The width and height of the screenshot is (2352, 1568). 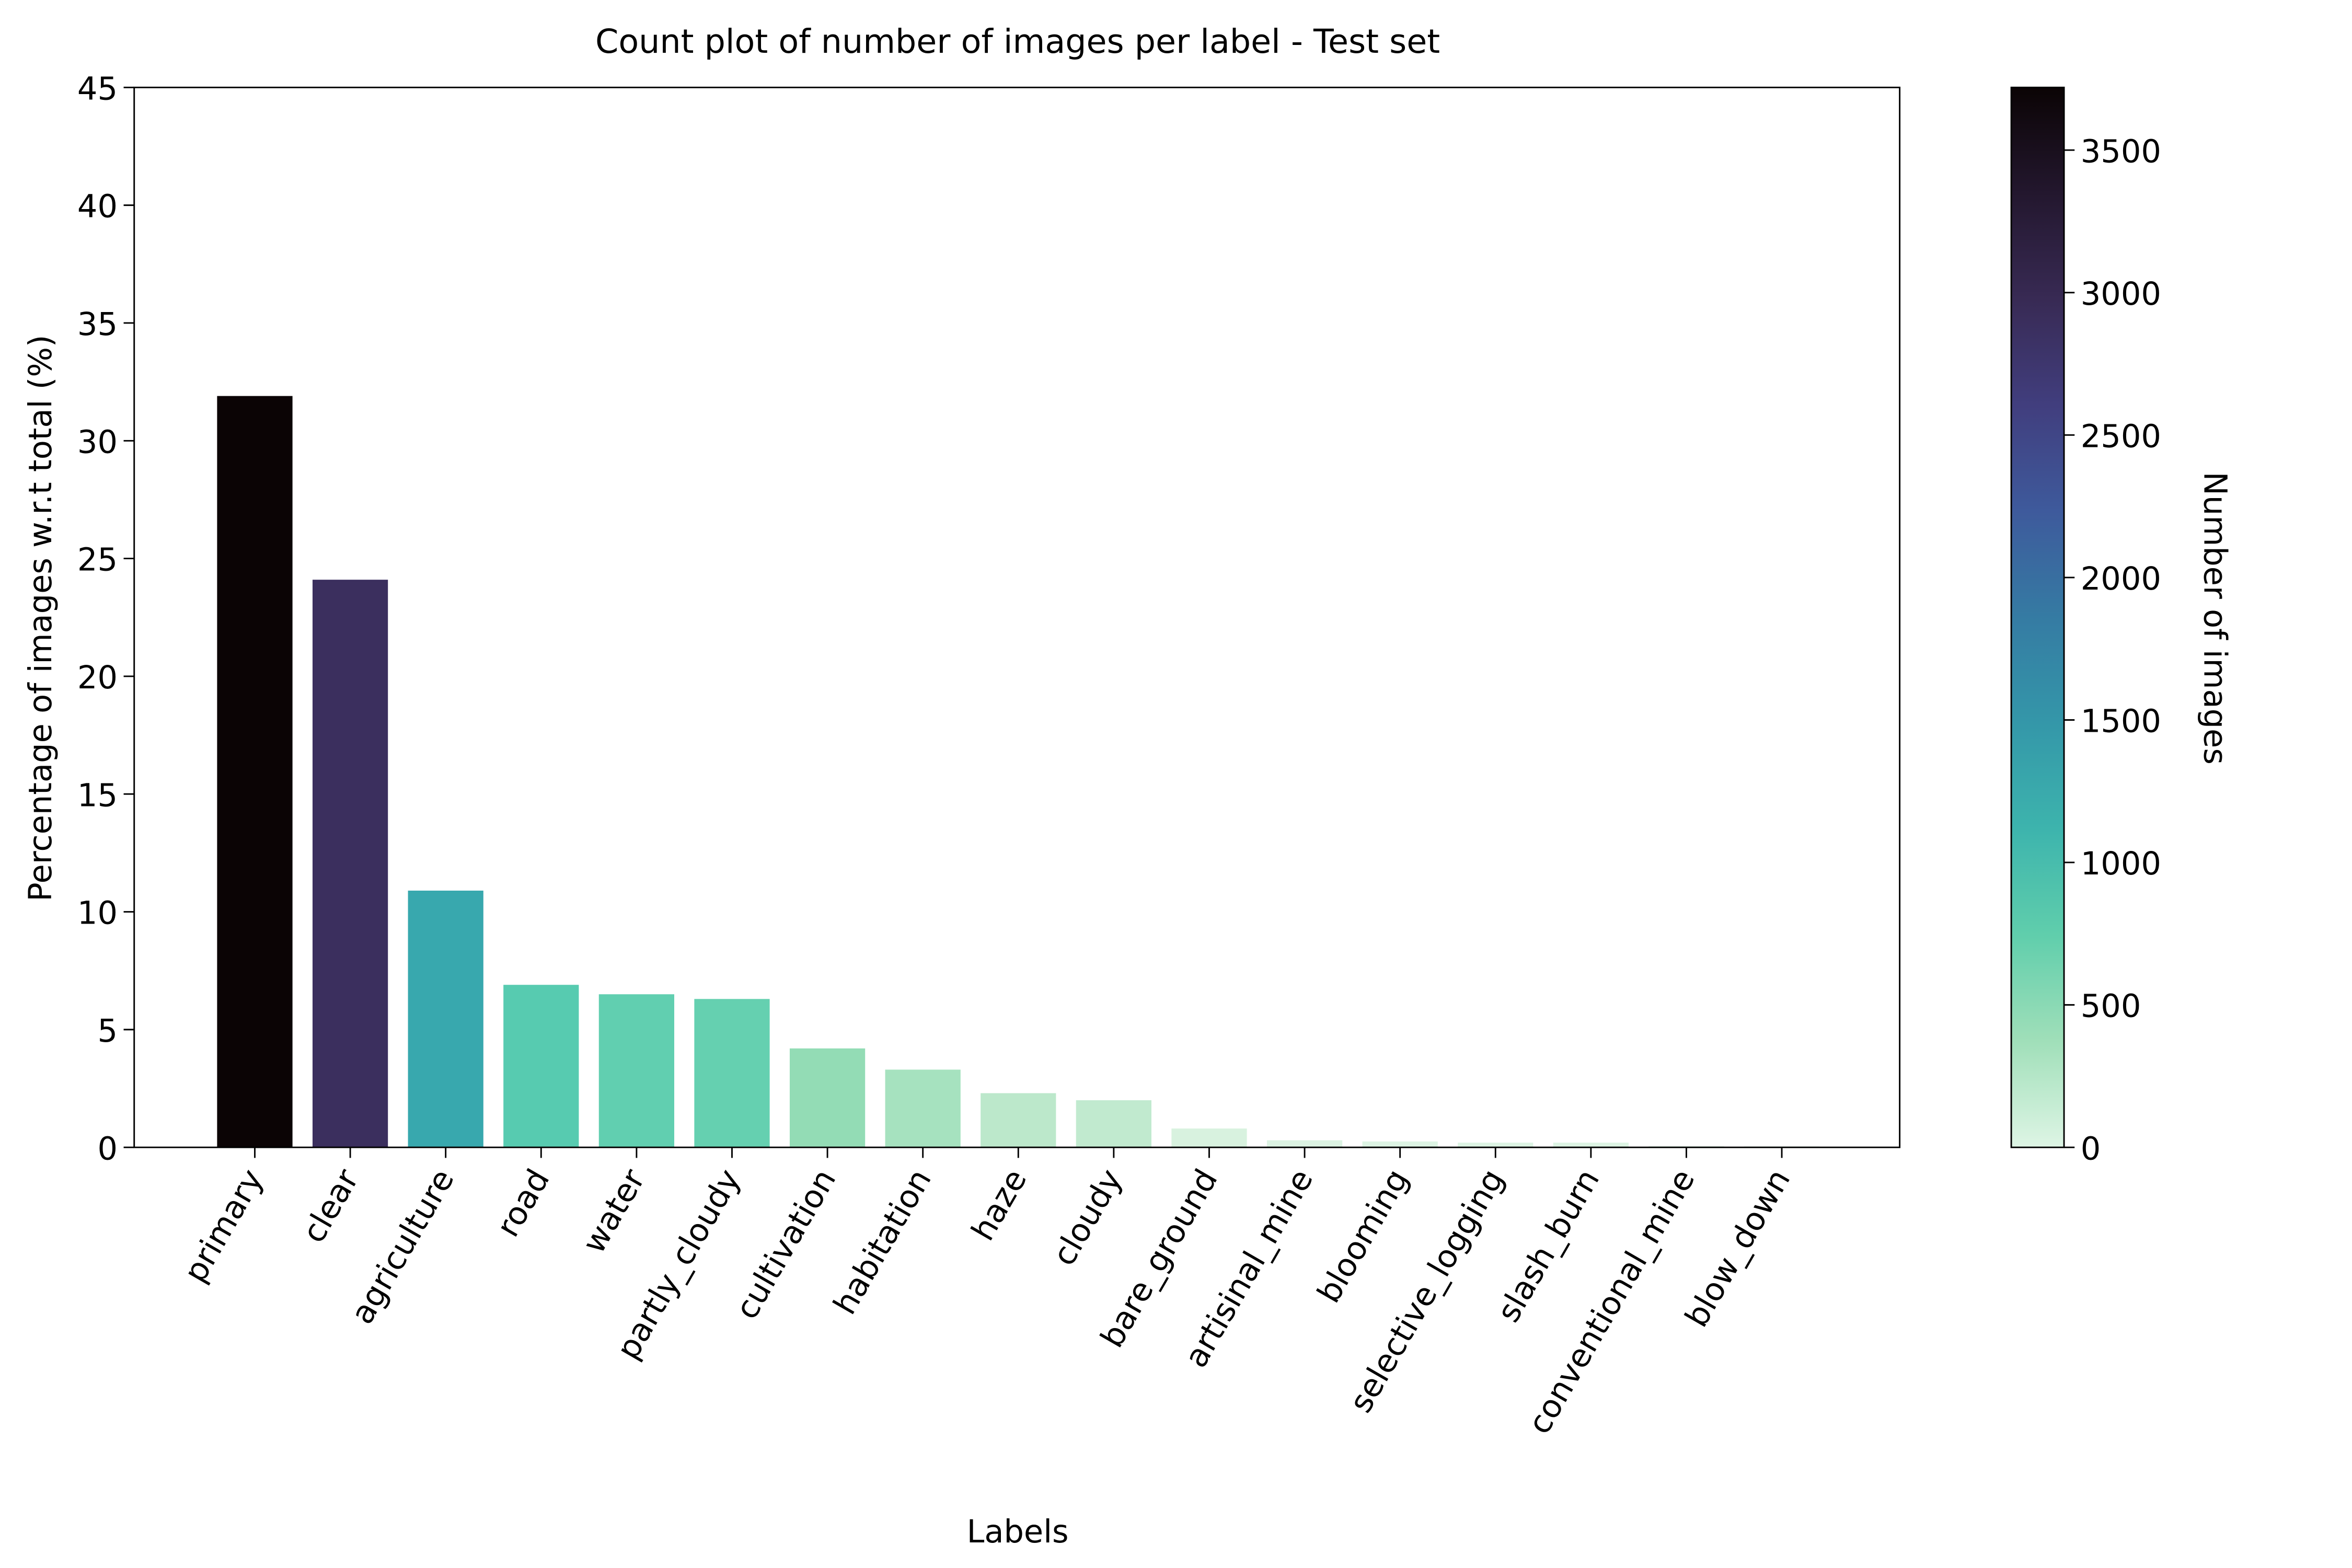 I want to click on x-tick-label: haze, so click(x=999, y=1205).